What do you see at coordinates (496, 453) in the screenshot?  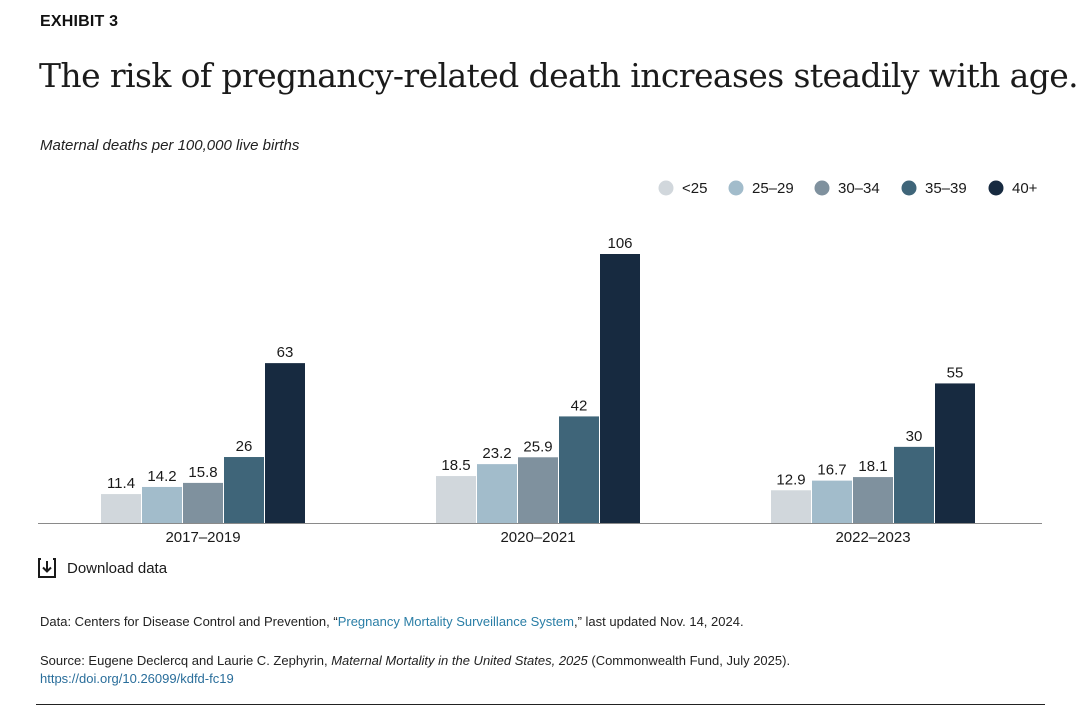 I see `data-label-1-1: 23.2` at bounding box center [496, 453].